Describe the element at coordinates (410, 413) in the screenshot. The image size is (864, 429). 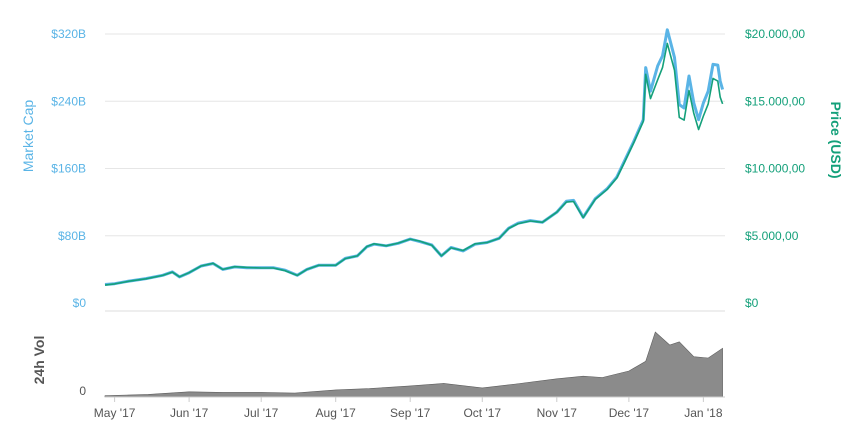
I see `x-axis-tick-label: Sep '17` at that location.